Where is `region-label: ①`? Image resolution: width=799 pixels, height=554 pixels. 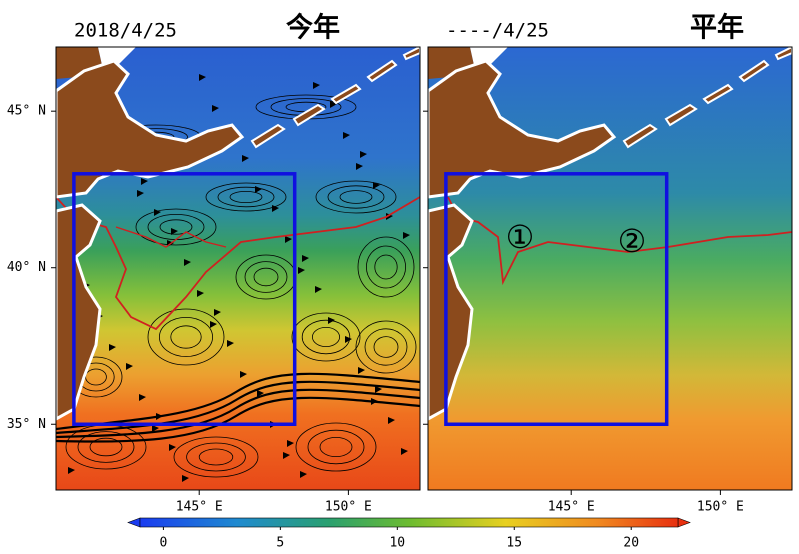 region-label: ① is located at coordinates (520, 237).